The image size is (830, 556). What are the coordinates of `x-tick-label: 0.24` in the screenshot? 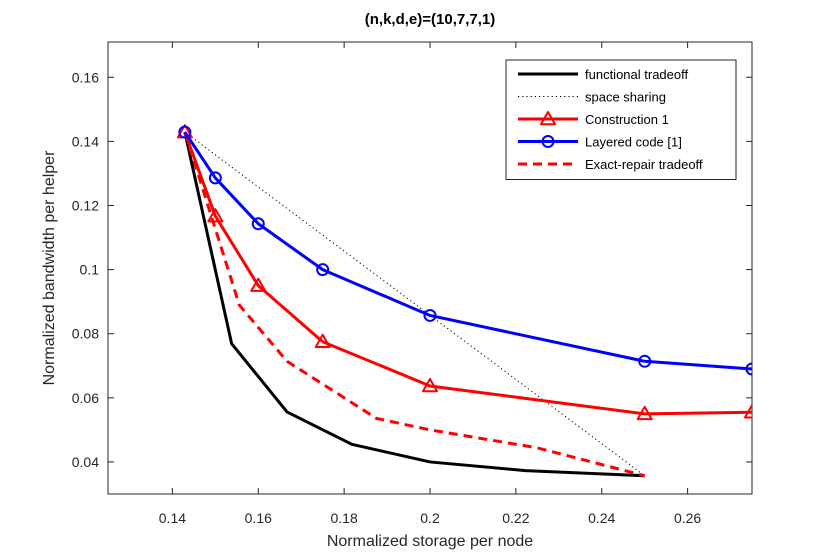 It's located at (601, 518).